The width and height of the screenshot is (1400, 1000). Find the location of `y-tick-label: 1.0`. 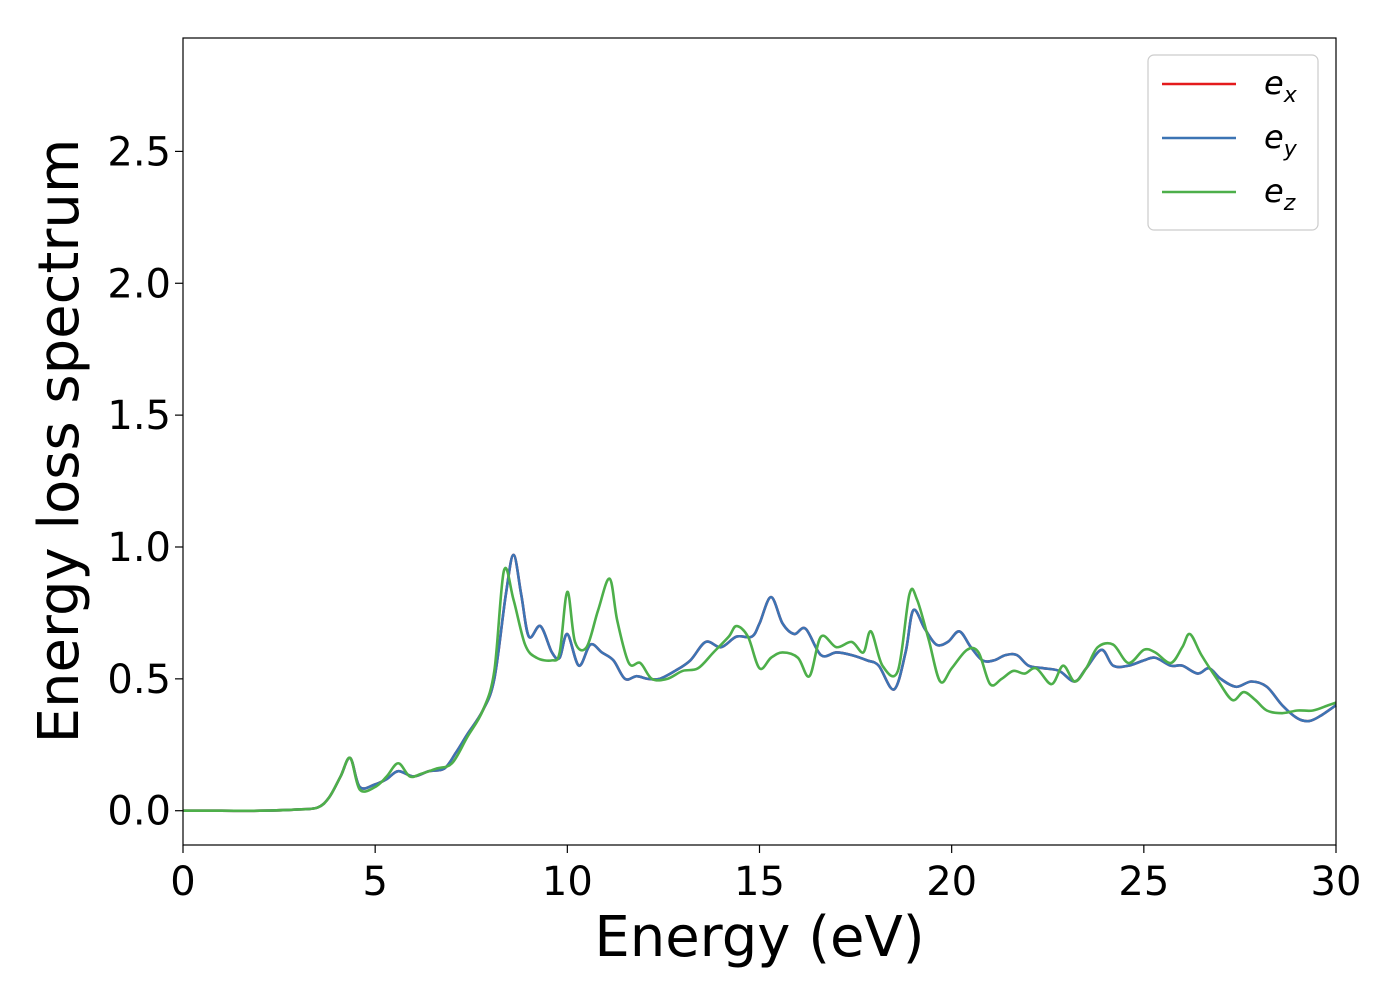

y-tick-label: 1.0 is located at coordinates (139, 548).